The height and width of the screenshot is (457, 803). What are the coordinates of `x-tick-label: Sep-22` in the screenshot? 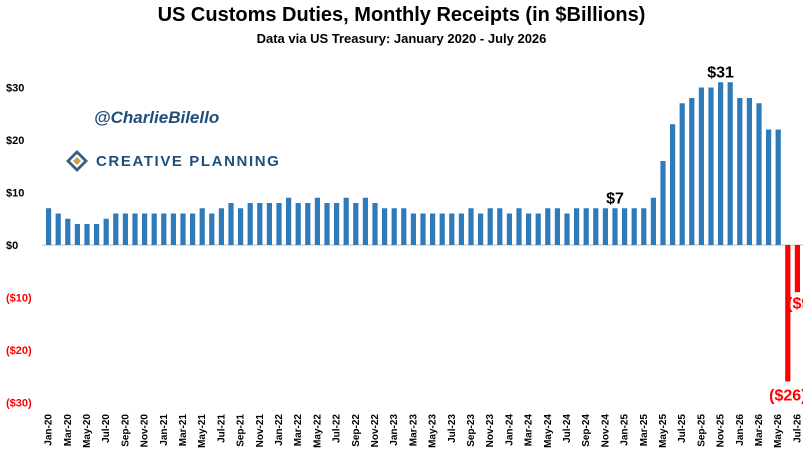 It's located at (356, 430).